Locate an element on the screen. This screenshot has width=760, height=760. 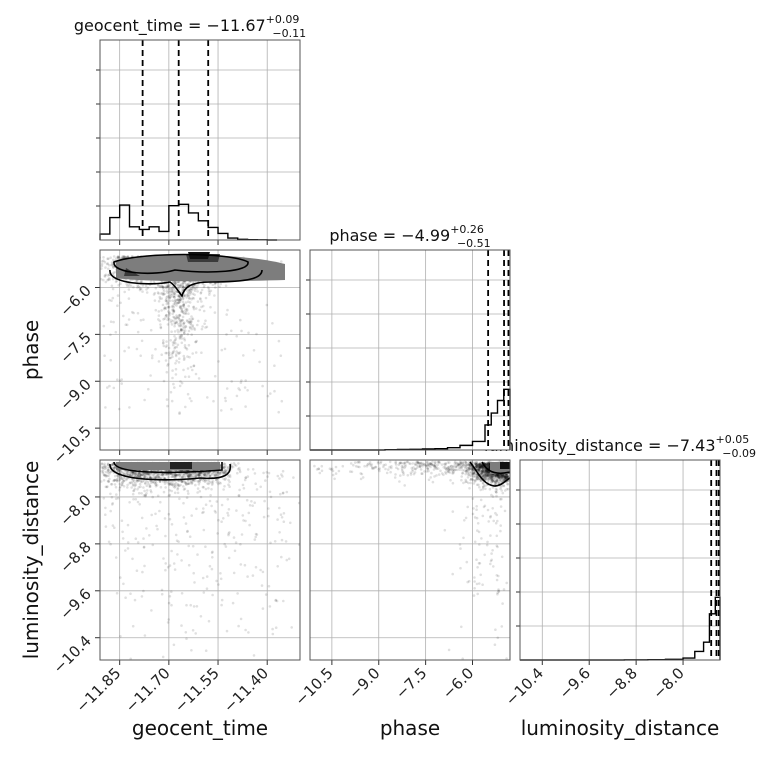
x-tick-label: −8.8 is located at coordinates (621, 683).